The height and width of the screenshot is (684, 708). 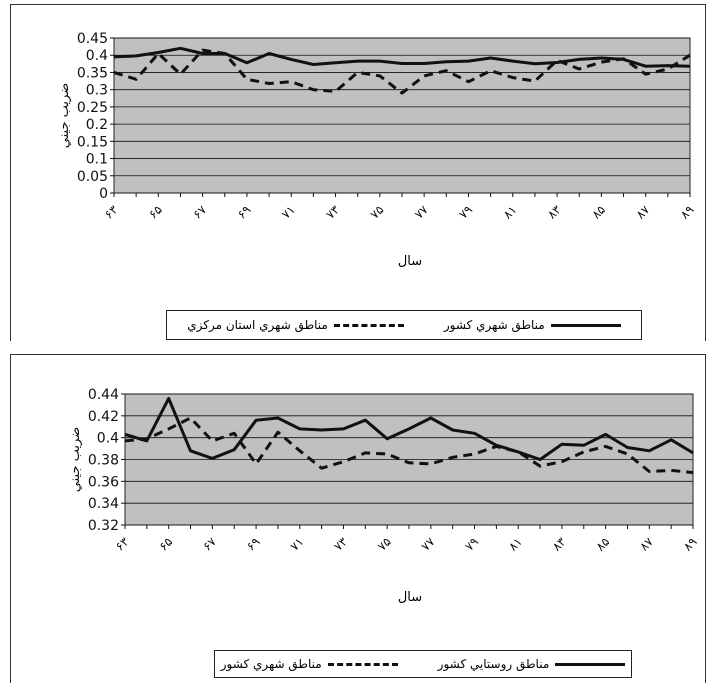 I want to click on y-tick-label: 0.2, so click(x=97, y=125).